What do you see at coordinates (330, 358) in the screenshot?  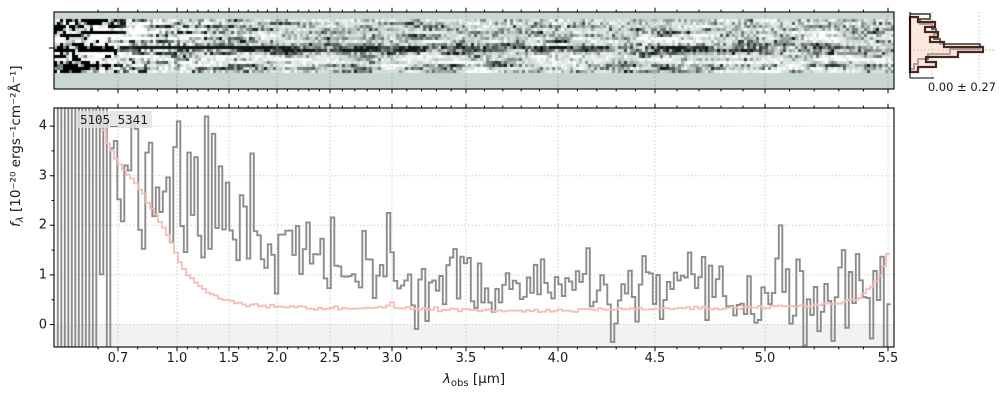 I see `x-tick-label: 2.5` at bounding box center [330, 358].